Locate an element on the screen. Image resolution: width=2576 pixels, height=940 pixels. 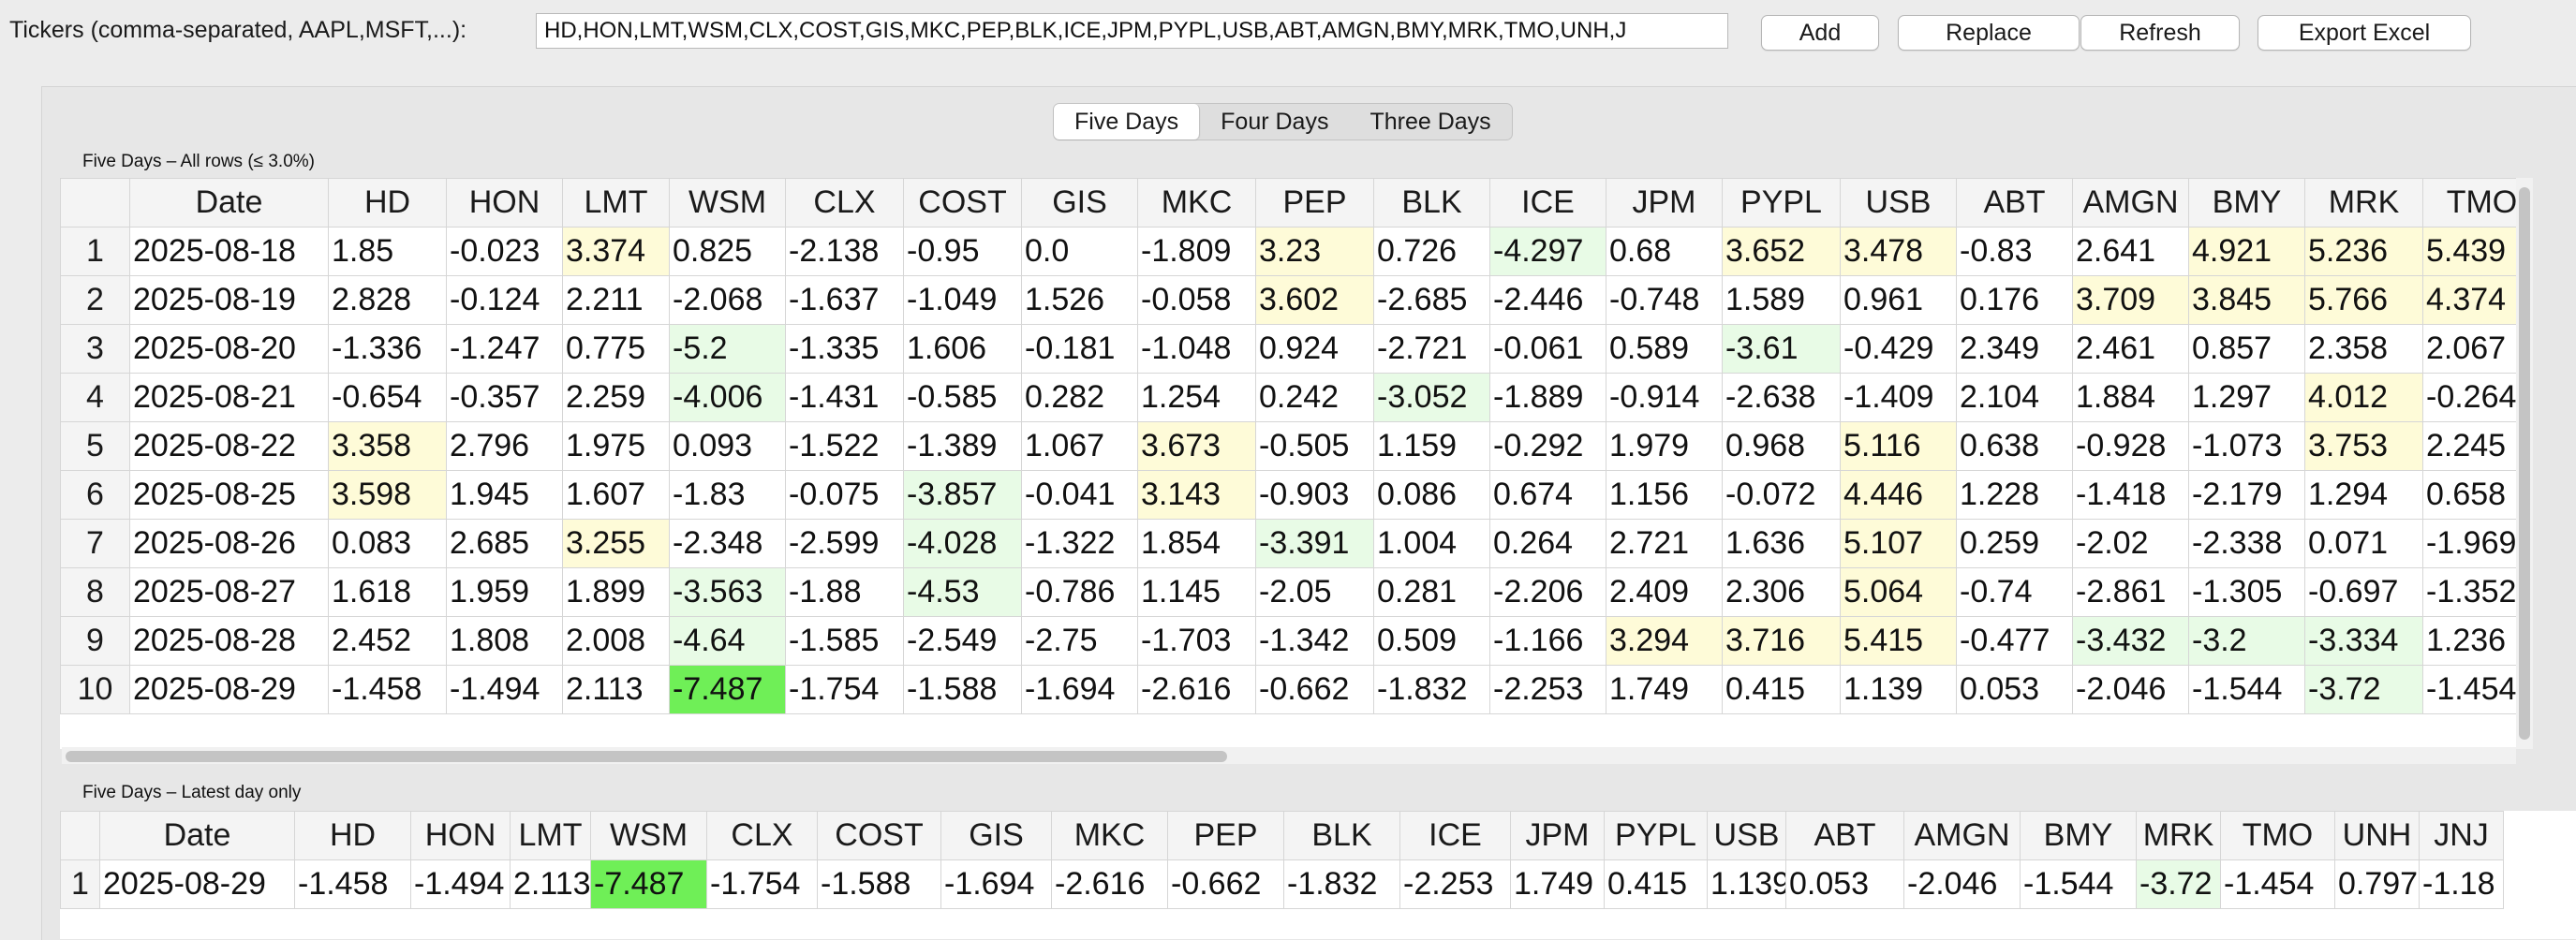
value-cell: 0.086 is located at coordinates (1431, 495).